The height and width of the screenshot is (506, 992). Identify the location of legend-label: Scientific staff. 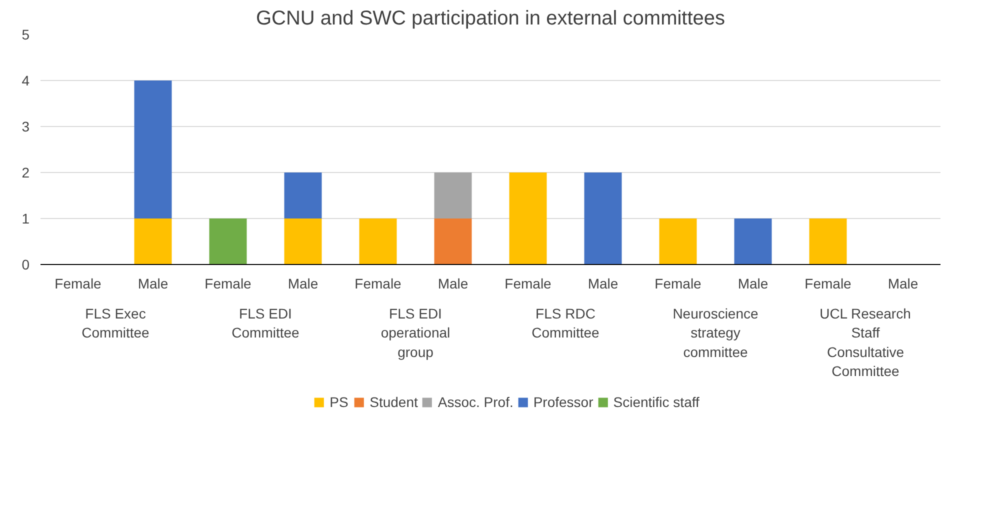
(656, 402).